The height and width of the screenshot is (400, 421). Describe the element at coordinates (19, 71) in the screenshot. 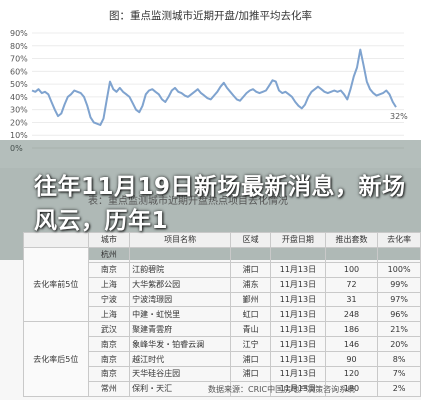

I see `y-tick-label: 60%` at that location.